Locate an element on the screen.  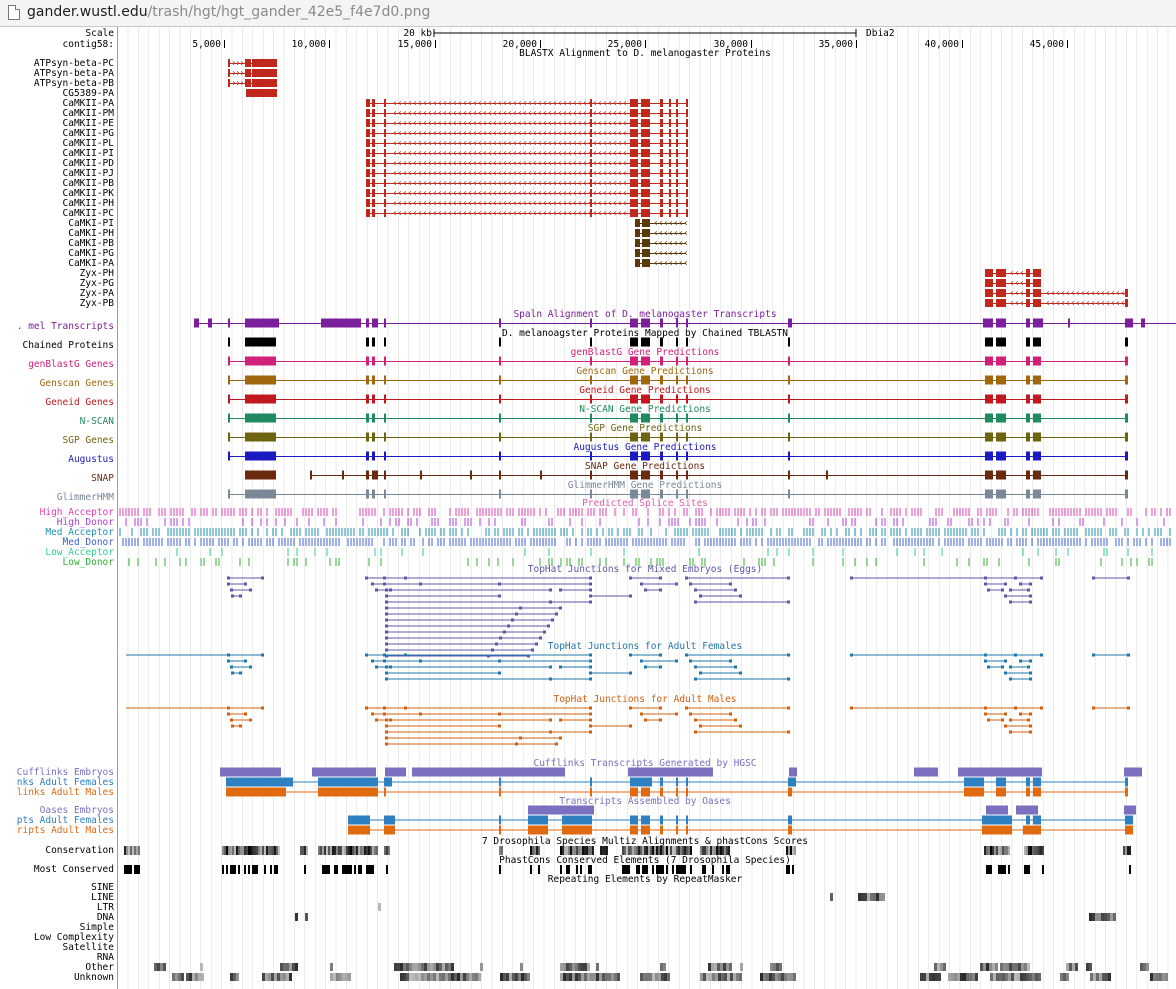
track-label: Geneid Genes is located at coordinates (79, 402).